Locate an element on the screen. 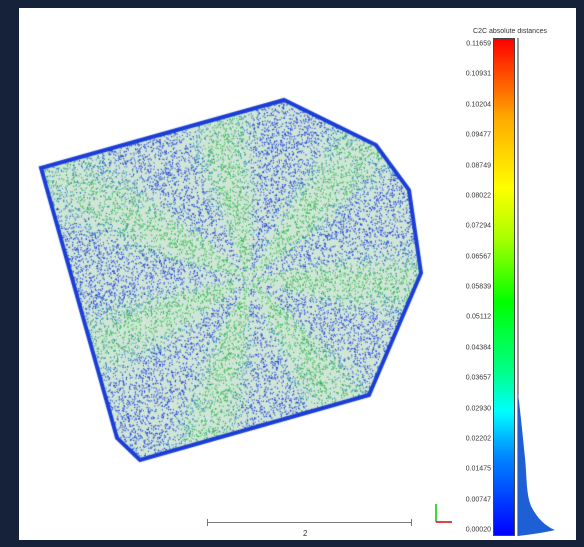  color-scale-tick: 0.05112 is located at coordinates (478, 317).